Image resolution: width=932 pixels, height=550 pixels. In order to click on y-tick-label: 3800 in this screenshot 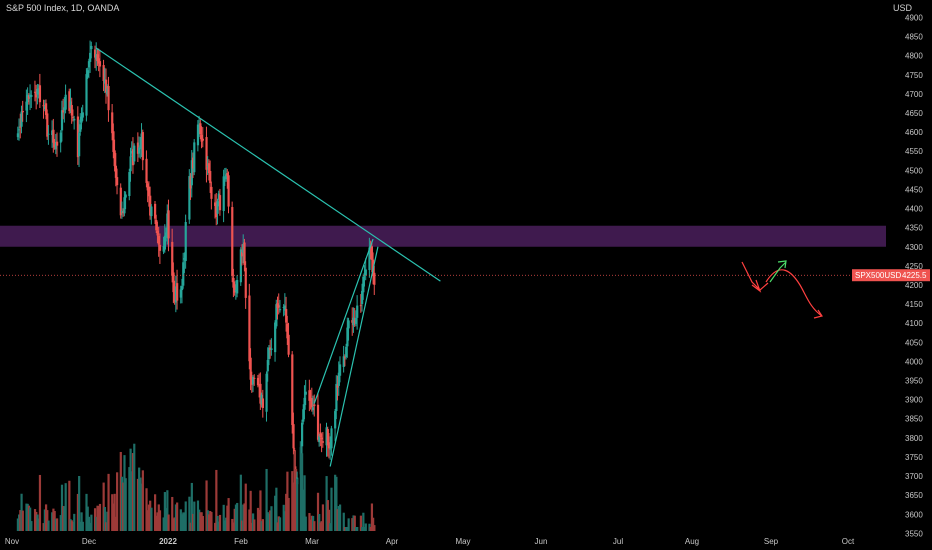, I will do `click(914, 438)`.